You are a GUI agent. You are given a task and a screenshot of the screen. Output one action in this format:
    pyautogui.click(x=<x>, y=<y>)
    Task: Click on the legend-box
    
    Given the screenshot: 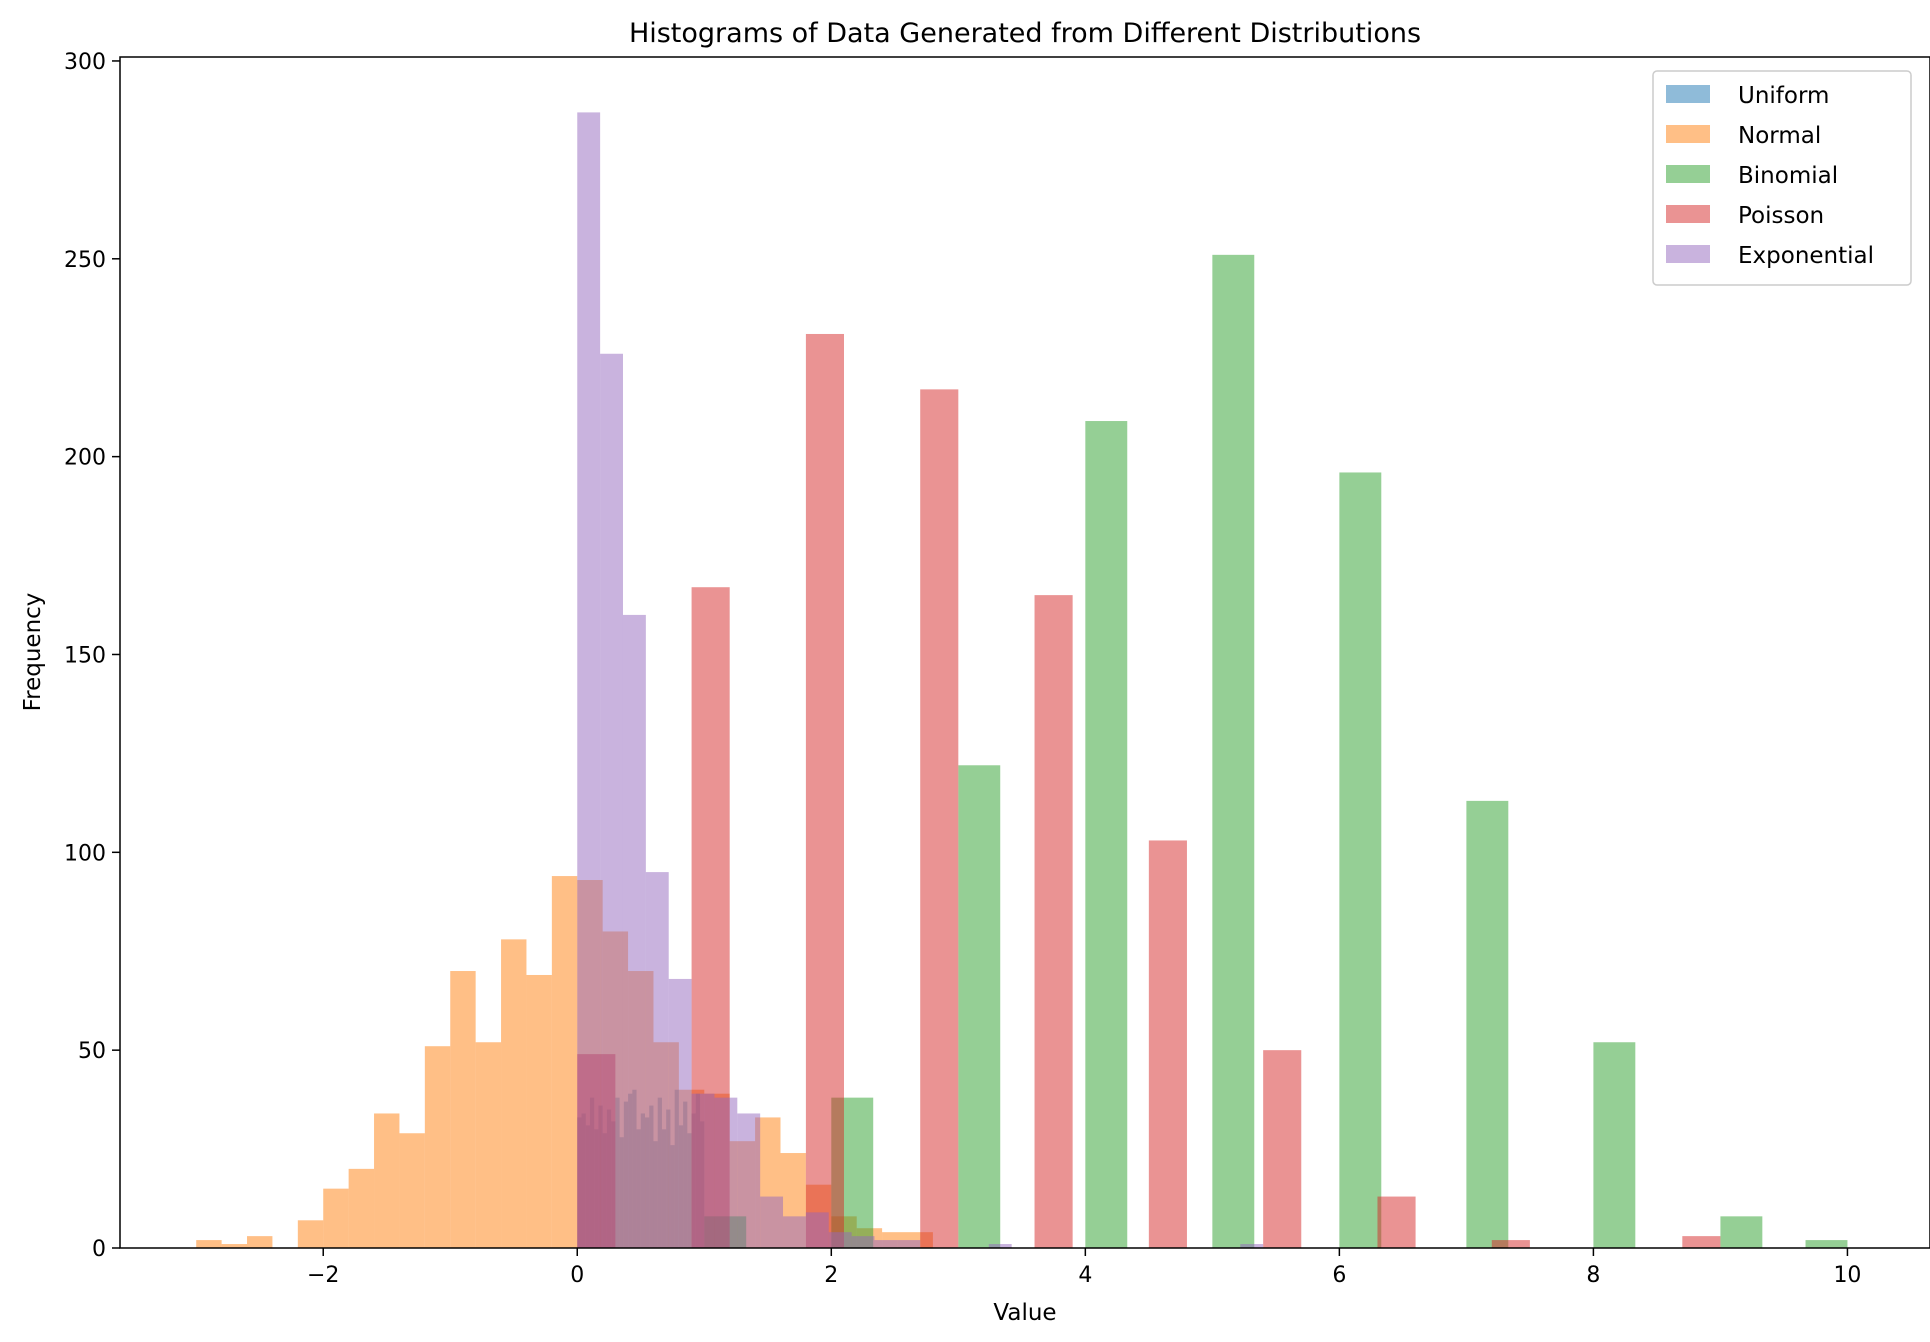 What is the action you would take?
    pyautogui.click(x=1782, y=178)
    